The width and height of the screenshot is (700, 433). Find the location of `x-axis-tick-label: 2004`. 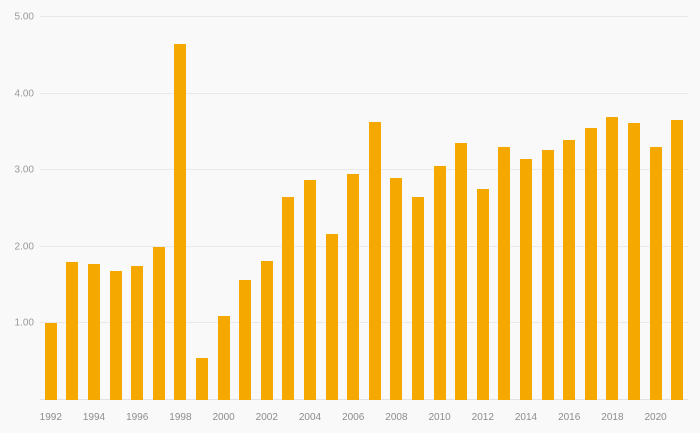

x-axis-tick-label: 2004 is located at coordinates (310, 417).